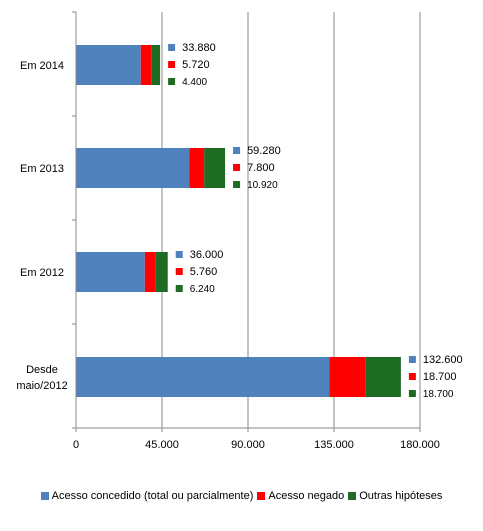 The image size is (483, 531). Describe the element at coordinates (108, 65) in the screenshot. I see `bar-em-2014-acesso-concedido-total-ou-parcialmente` at that location.